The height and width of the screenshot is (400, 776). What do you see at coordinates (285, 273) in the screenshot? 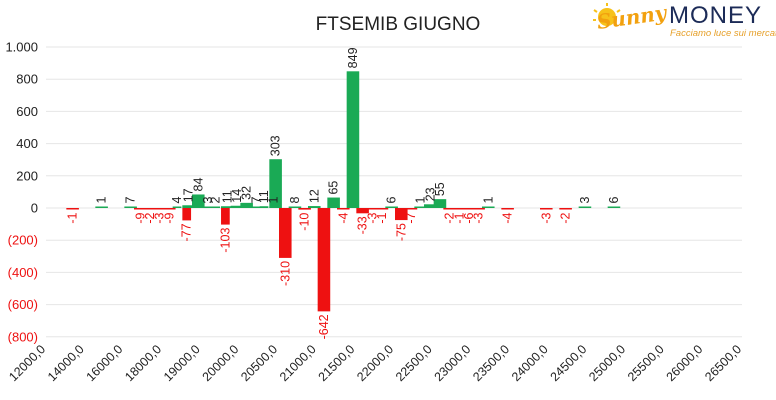
I see `data-label: -310` at bounding box center [285, 273].